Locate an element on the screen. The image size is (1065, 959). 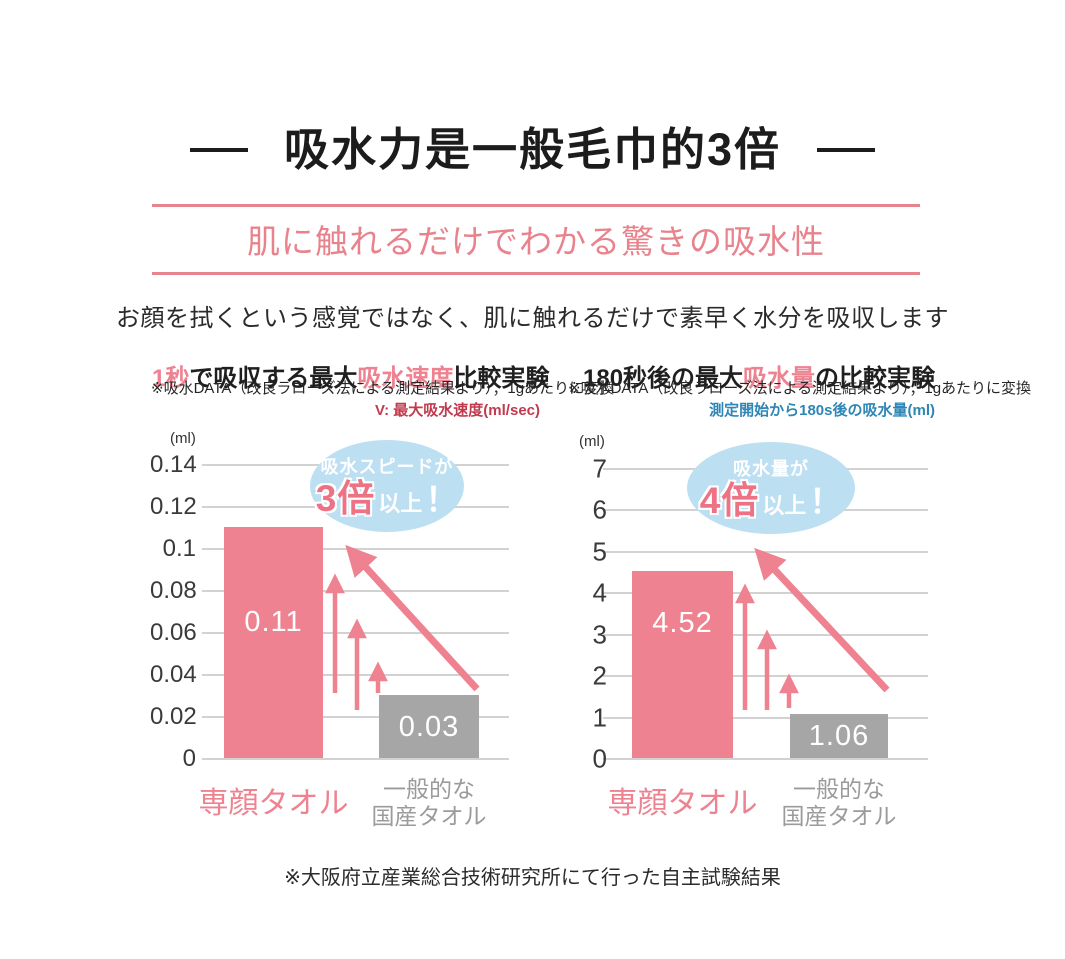
y-tick-label: 0.14 is located at coordinates (173, 464).